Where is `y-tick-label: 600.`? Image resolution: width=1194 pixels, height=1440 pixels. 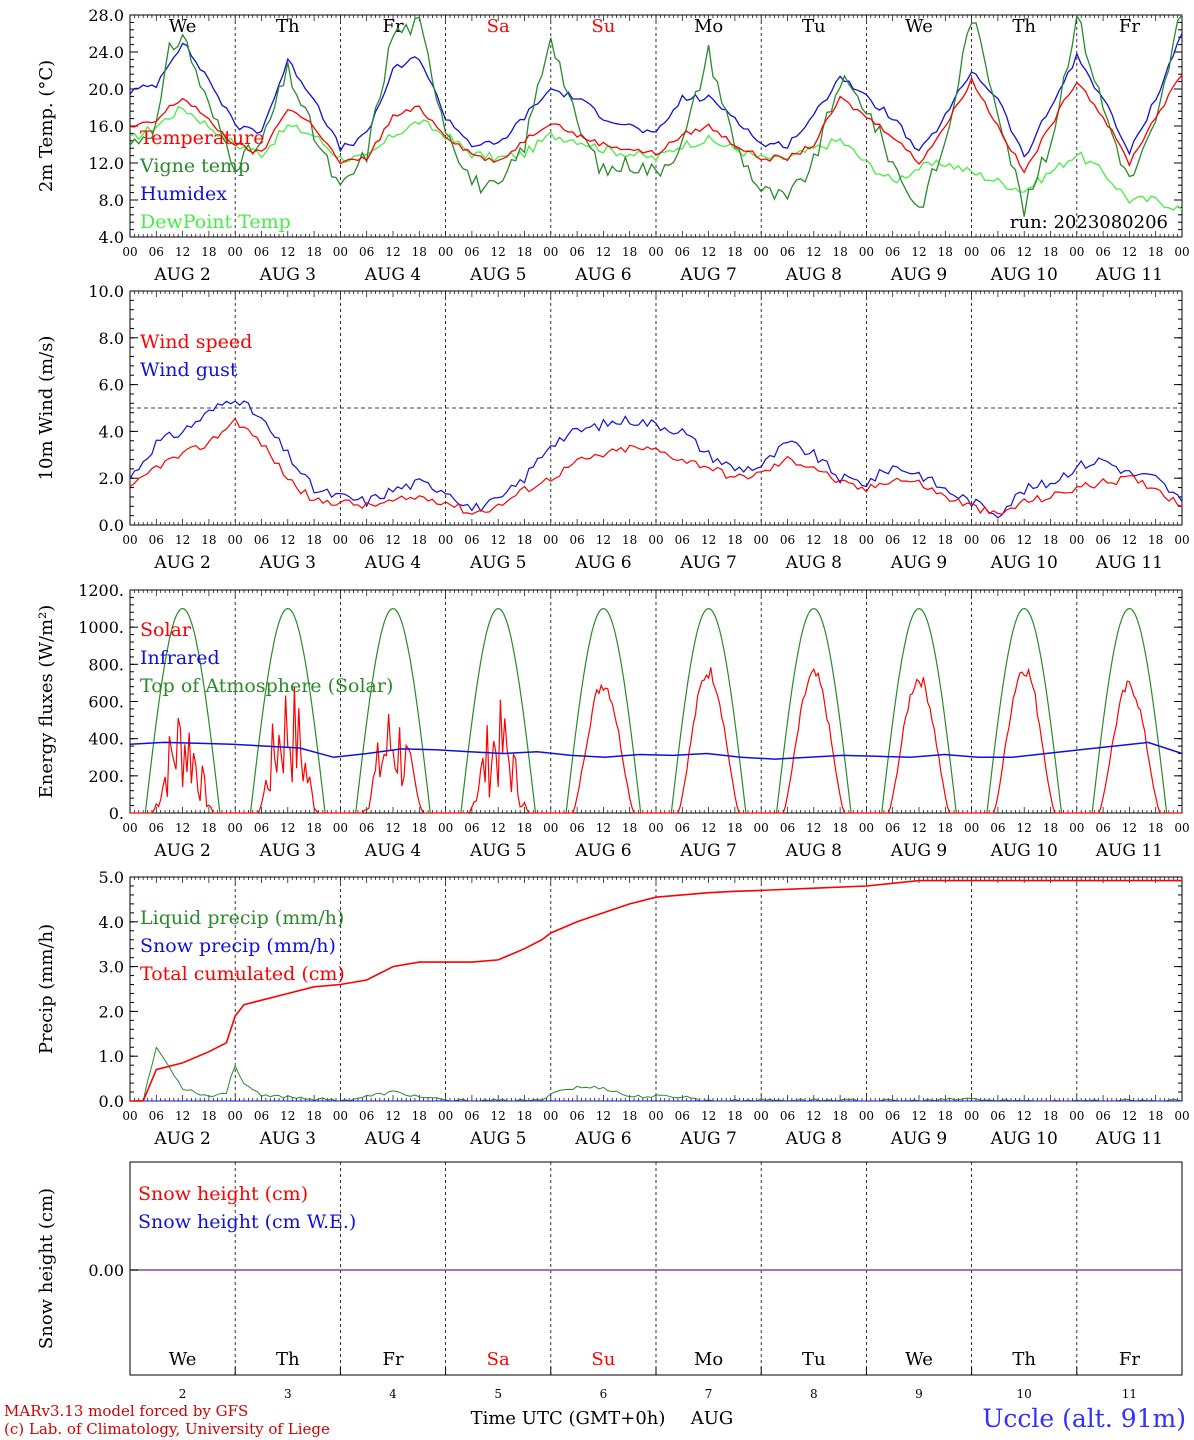 y-tick-label: 600. is located at coordinates (106, 702).